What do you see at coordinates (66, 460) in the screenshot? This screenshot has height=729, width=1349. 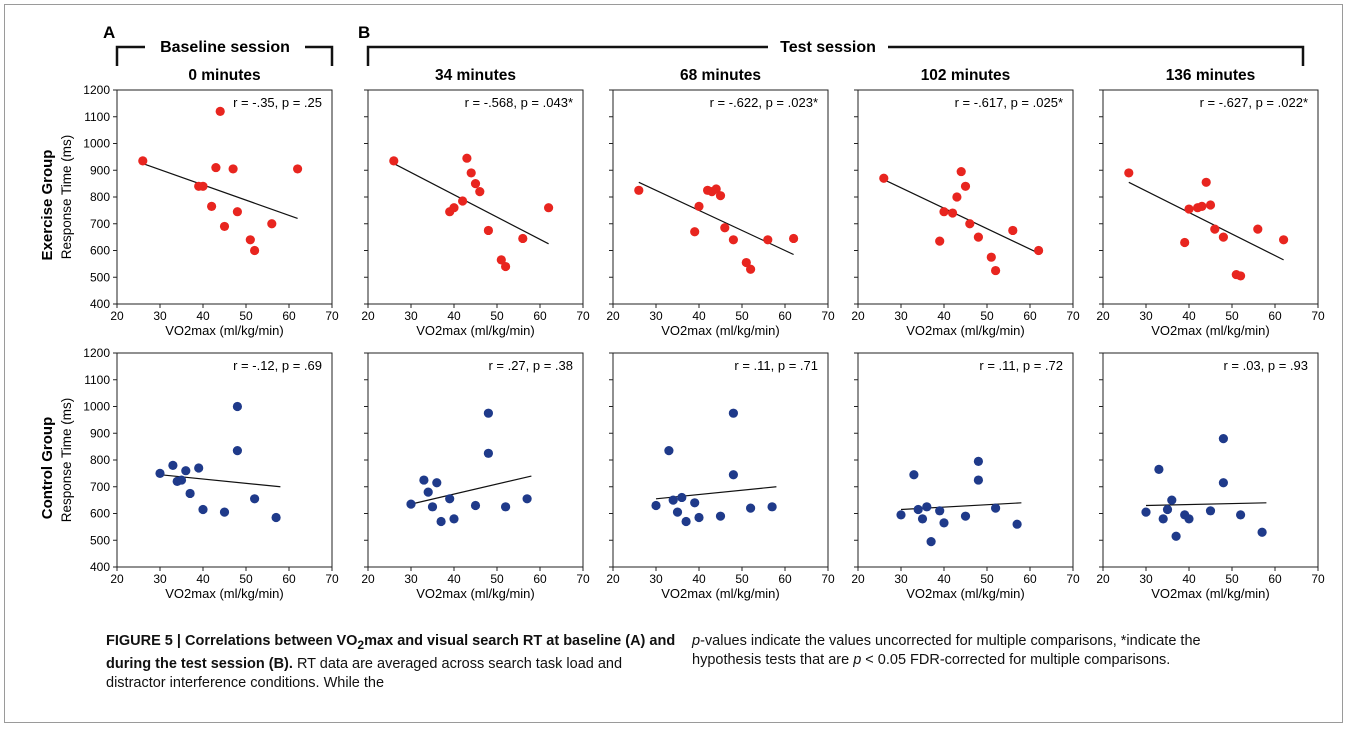 I see `y-axis-label: Response Time (ms)` at bounding box center [66, 460].